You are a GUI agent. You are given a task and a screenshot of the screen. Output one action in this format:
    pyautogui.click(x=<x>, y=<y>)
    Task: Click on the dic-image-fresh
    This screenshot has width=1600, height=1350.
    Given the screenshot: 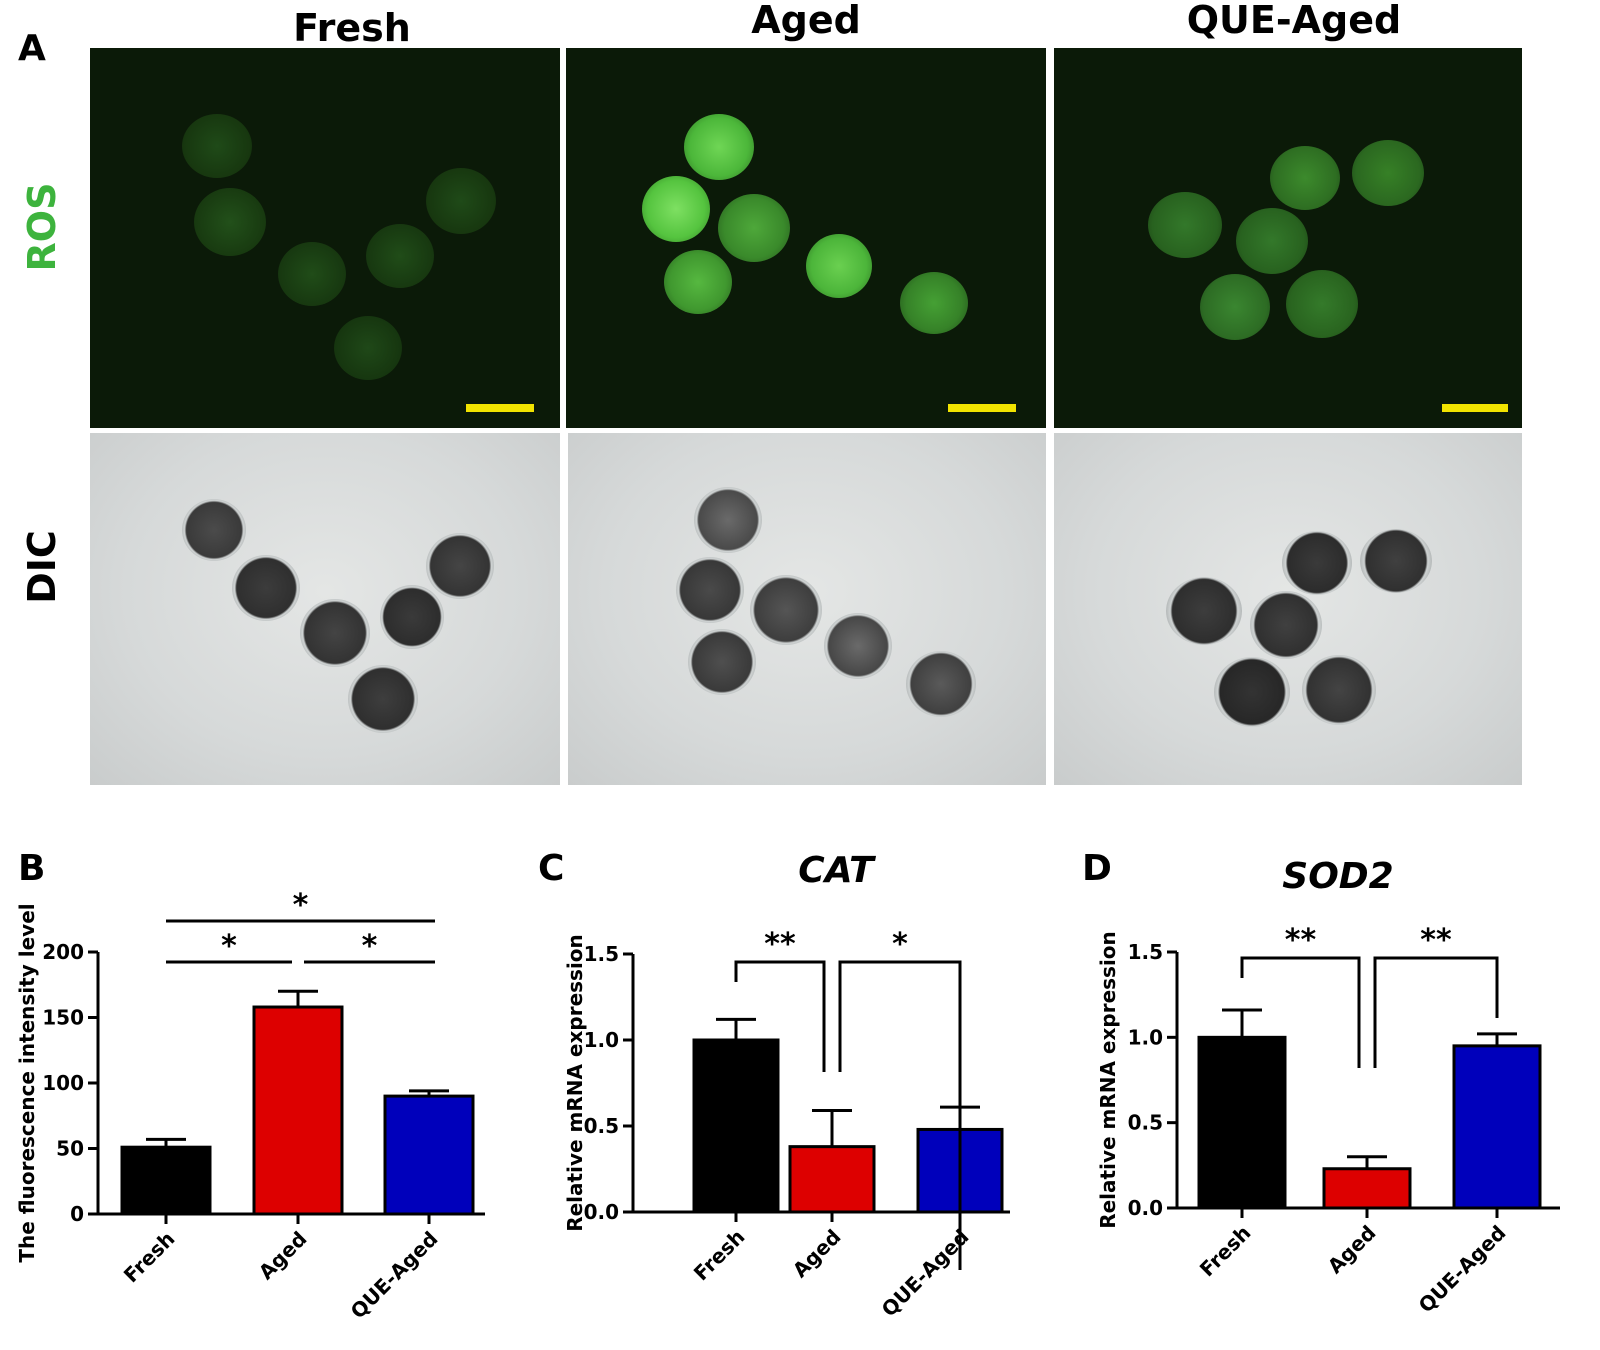 What is the action you would take?
    pyautogui.click(x=325, y=609)
    